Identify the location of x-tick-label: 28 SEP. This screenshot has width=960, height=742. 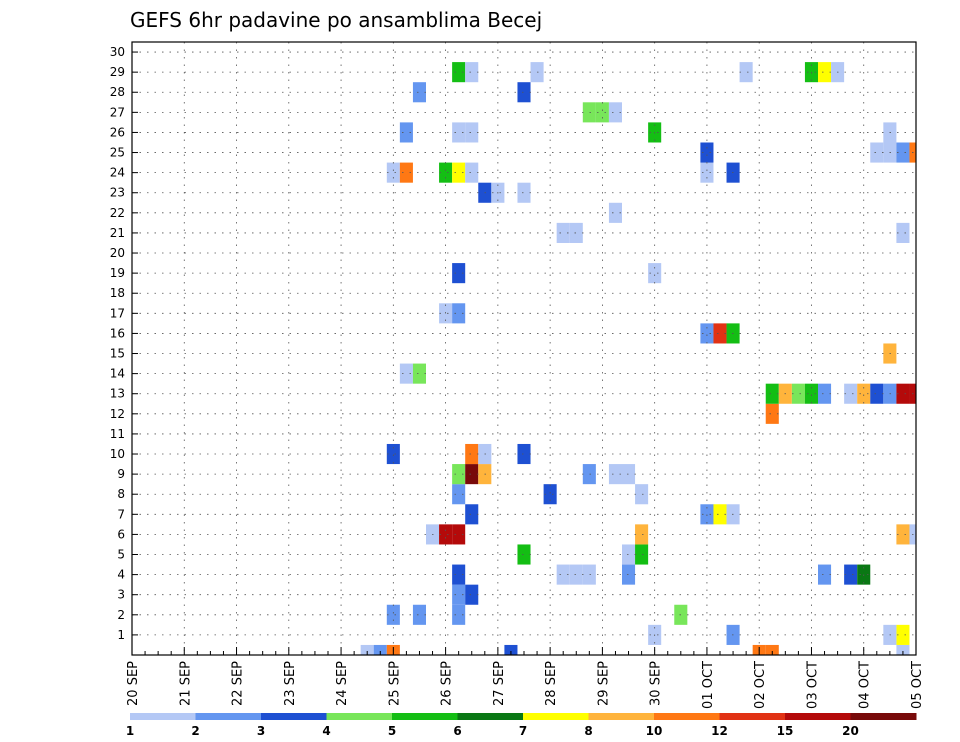
(551, 683).